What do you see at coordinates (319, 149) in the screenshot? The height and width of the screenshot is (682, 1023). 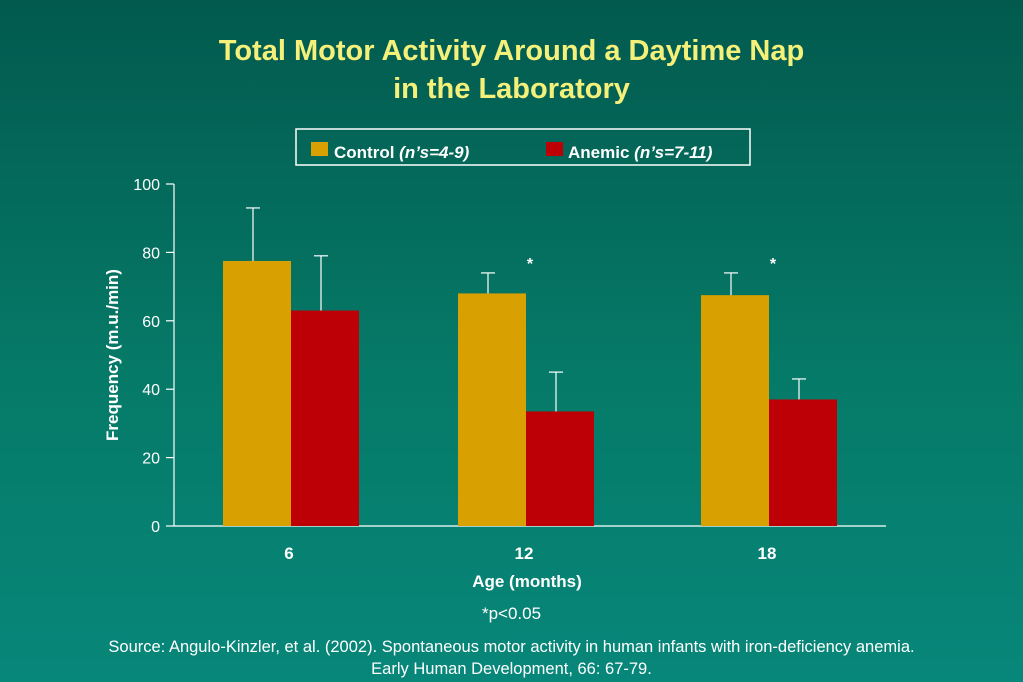 I see `legend-swatch-control` at bounding box center [319, 149].